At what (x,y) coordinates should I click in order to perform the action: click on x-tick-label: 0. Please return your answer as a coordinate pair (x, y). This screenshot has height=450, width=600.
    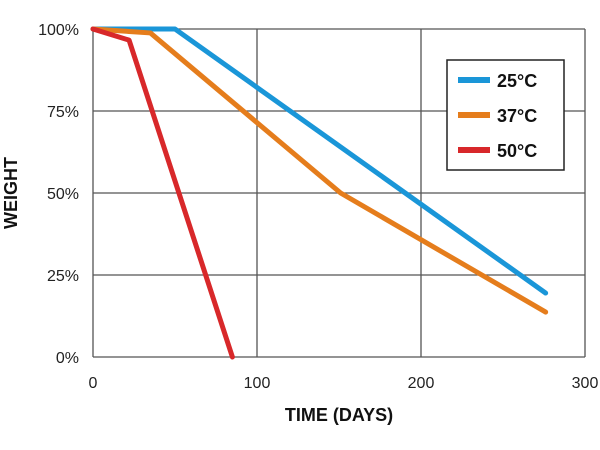
    Looking at the image, I should click on (93, 383).